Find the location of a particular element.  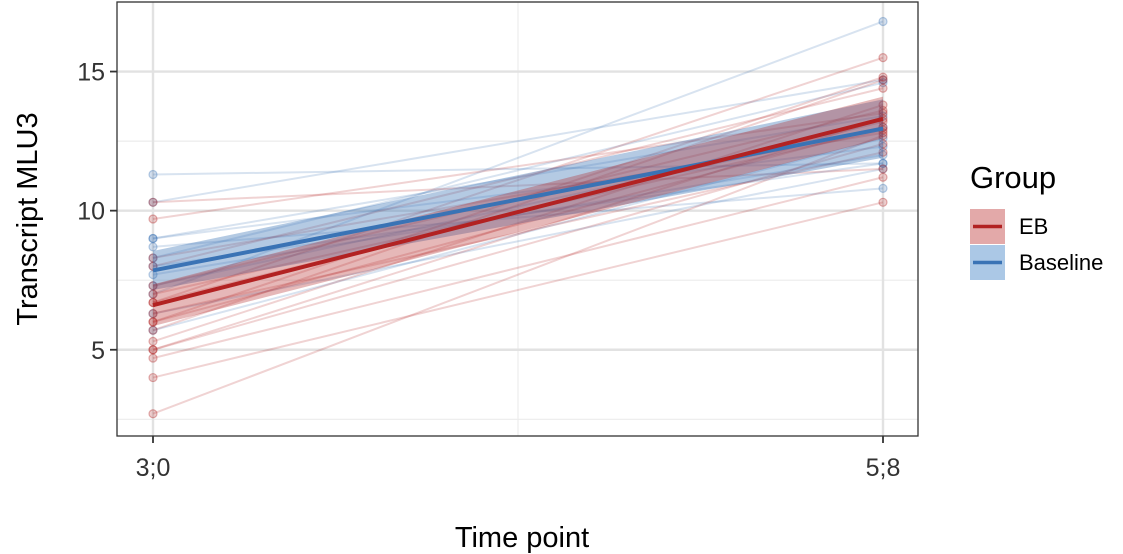

x-tick-label: 5;8 is located at coordinates (883, 468).